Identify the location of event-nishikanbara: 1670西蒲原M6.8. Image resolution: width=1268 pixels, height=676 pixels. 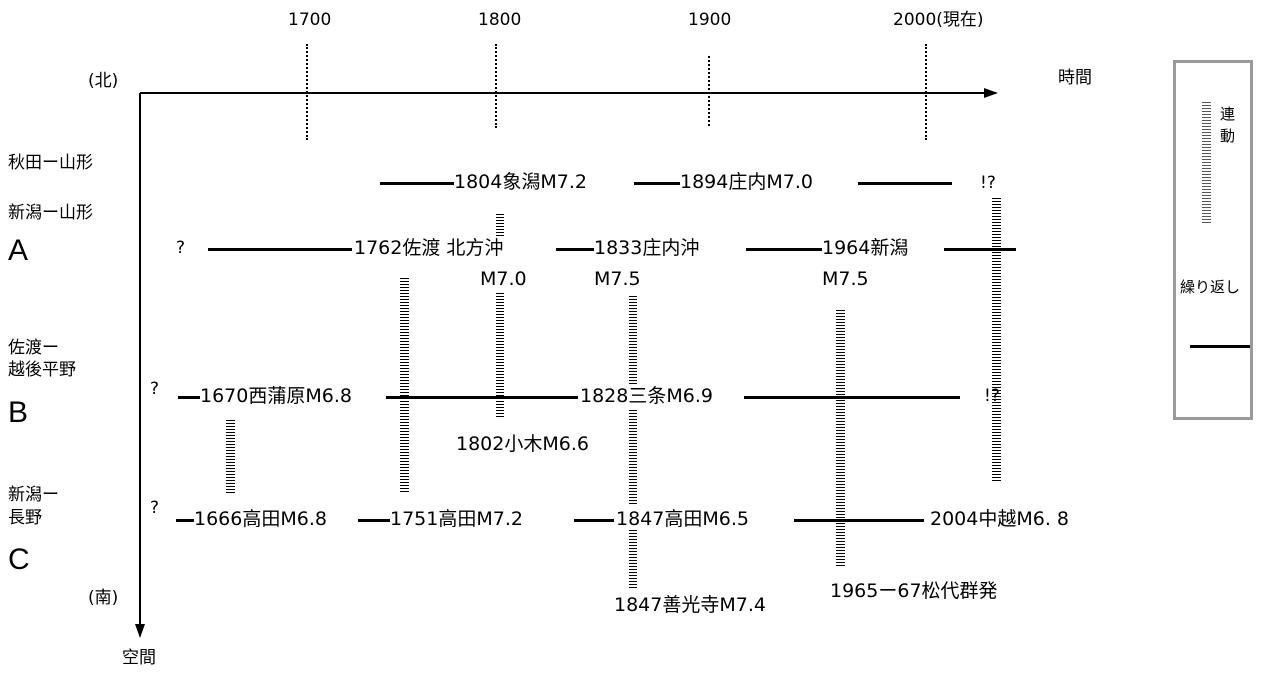
(276, 396).